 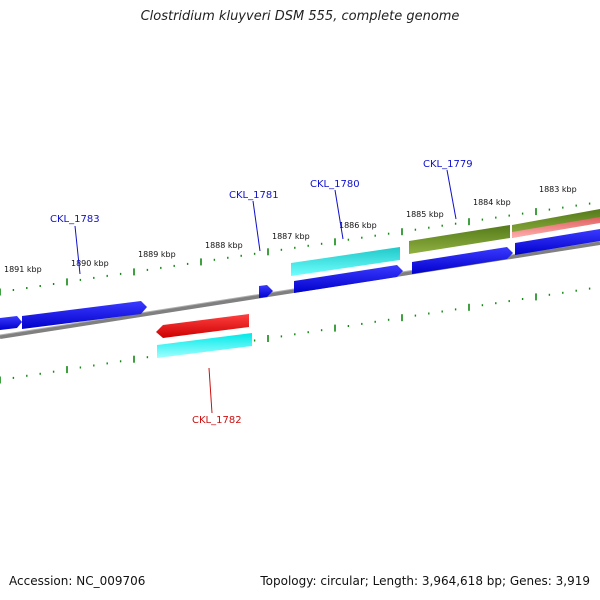 I want to click on gene-label-ckl-1782: CKL_1782, so click(x=217, y=420).